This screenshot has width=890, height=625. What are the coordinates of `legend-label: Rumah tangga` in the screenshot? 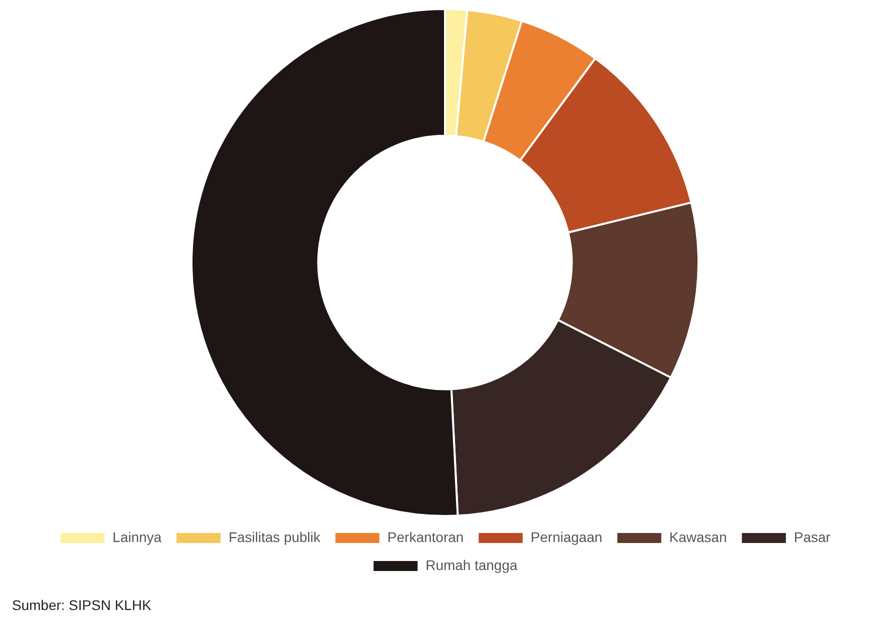 It's located at (472, 564).